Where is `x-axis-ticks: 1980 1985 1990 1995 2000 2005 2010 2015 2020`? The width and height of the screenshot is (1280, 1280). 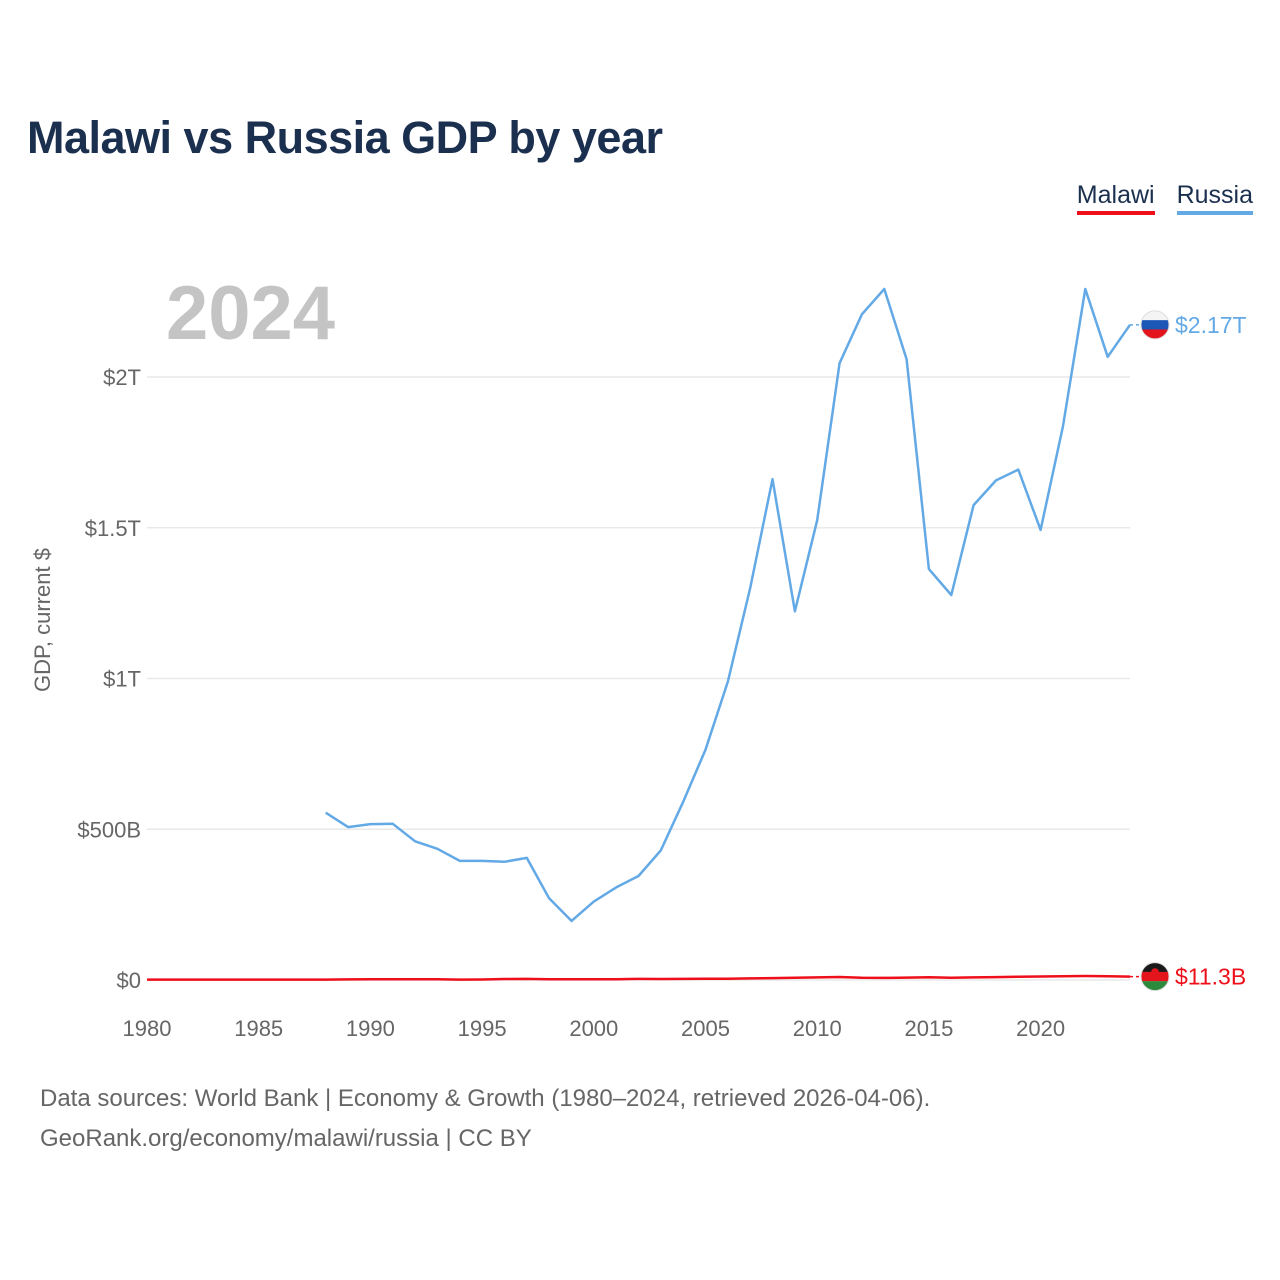 x-axis-ticks: 1980 1985 1990 1995 2000 2005 2010 2015 2020 is located at coordinates (594, 1028).